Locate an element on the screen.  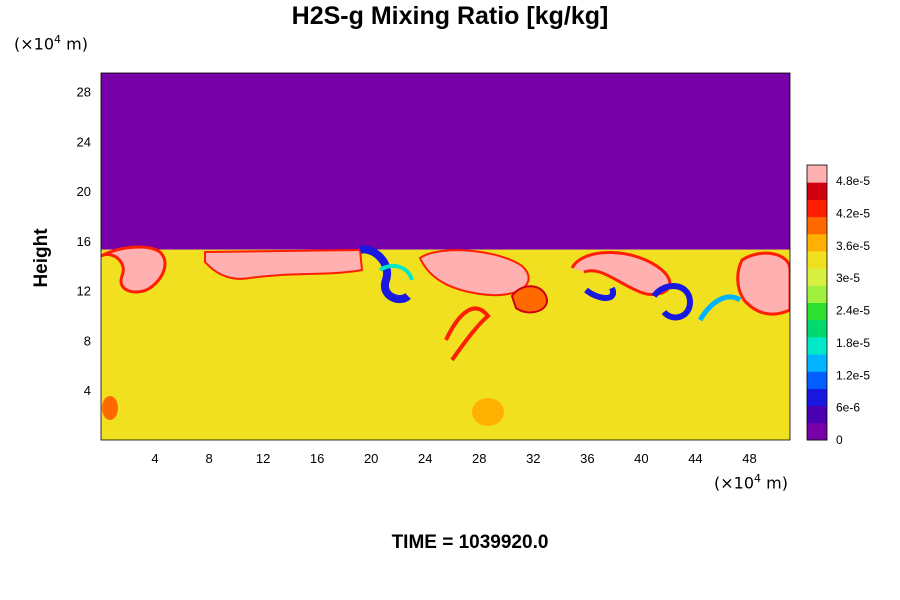
y-tick-label: 4 is located at coordinates (87, 390).